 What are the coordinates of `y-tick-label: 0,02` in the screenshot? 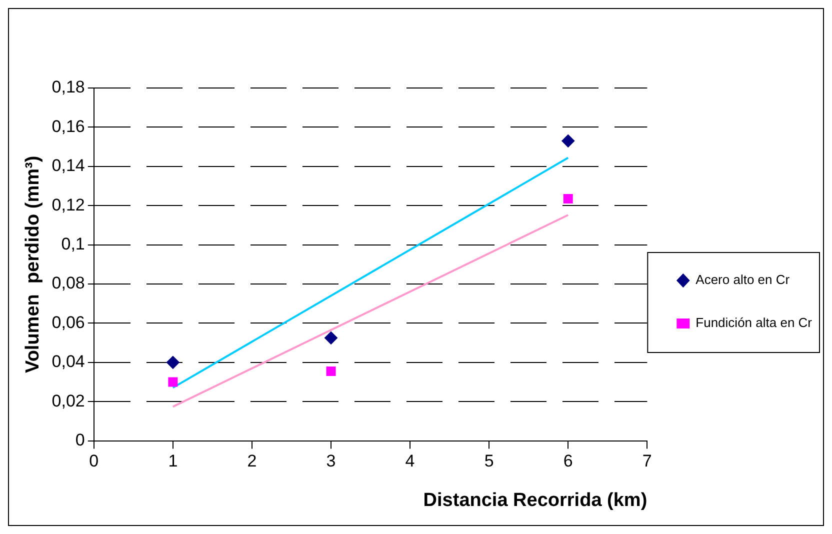 It's located at (68, 400).